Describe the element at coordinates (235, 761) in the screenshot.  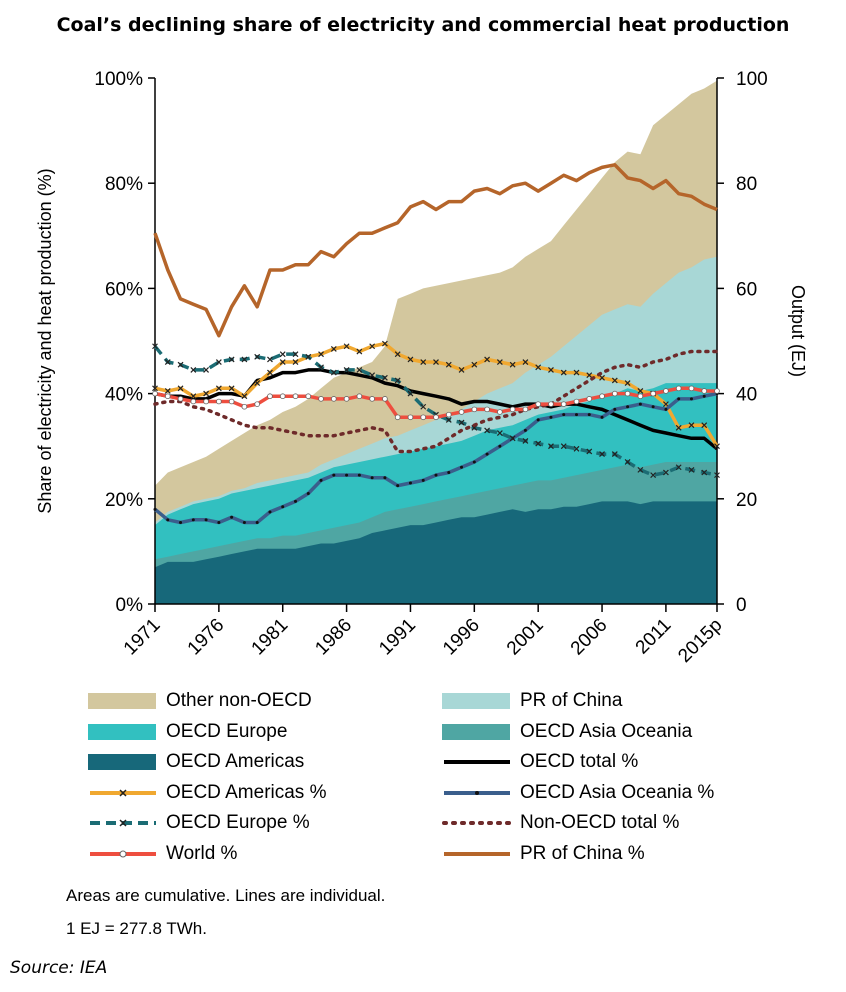
I see `legend-label: OECD Americas` at that location.